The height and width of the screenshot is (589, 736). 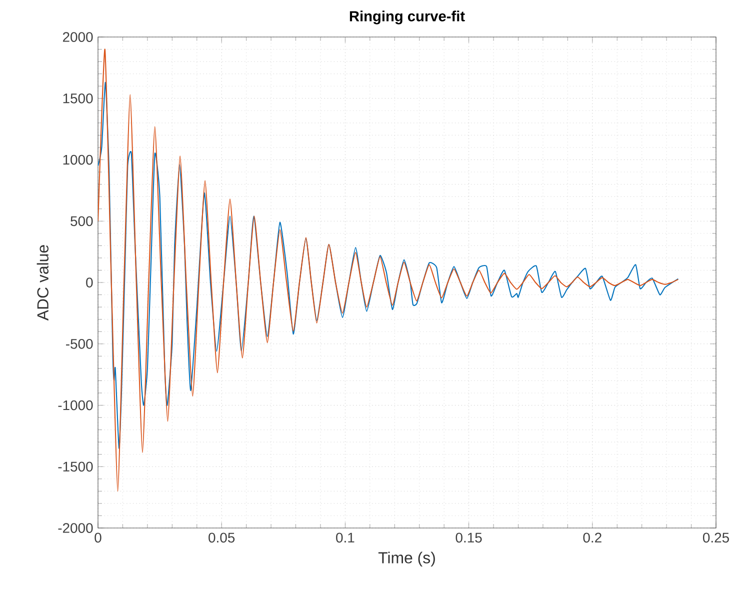 What do you see at coordinates (345, 537) in the screenshot?
I see `x-tick-label: 0.1` at bounding box center [345, 537].